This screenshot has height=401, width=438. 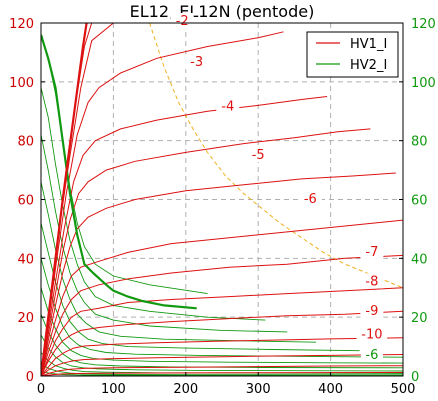 What do you see at coordinates (25, 318) in the screenshot?
I see `y-tick-label-left: 20` at bounding box center [25, 318].